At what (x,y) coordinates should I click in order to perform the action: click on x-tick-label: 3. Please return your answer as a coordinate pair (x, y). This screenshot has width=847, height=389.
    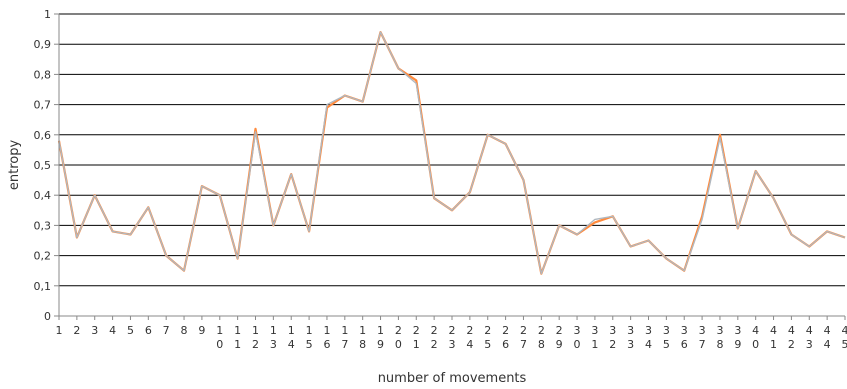
    Looking at the image, I should click on (94, 330).